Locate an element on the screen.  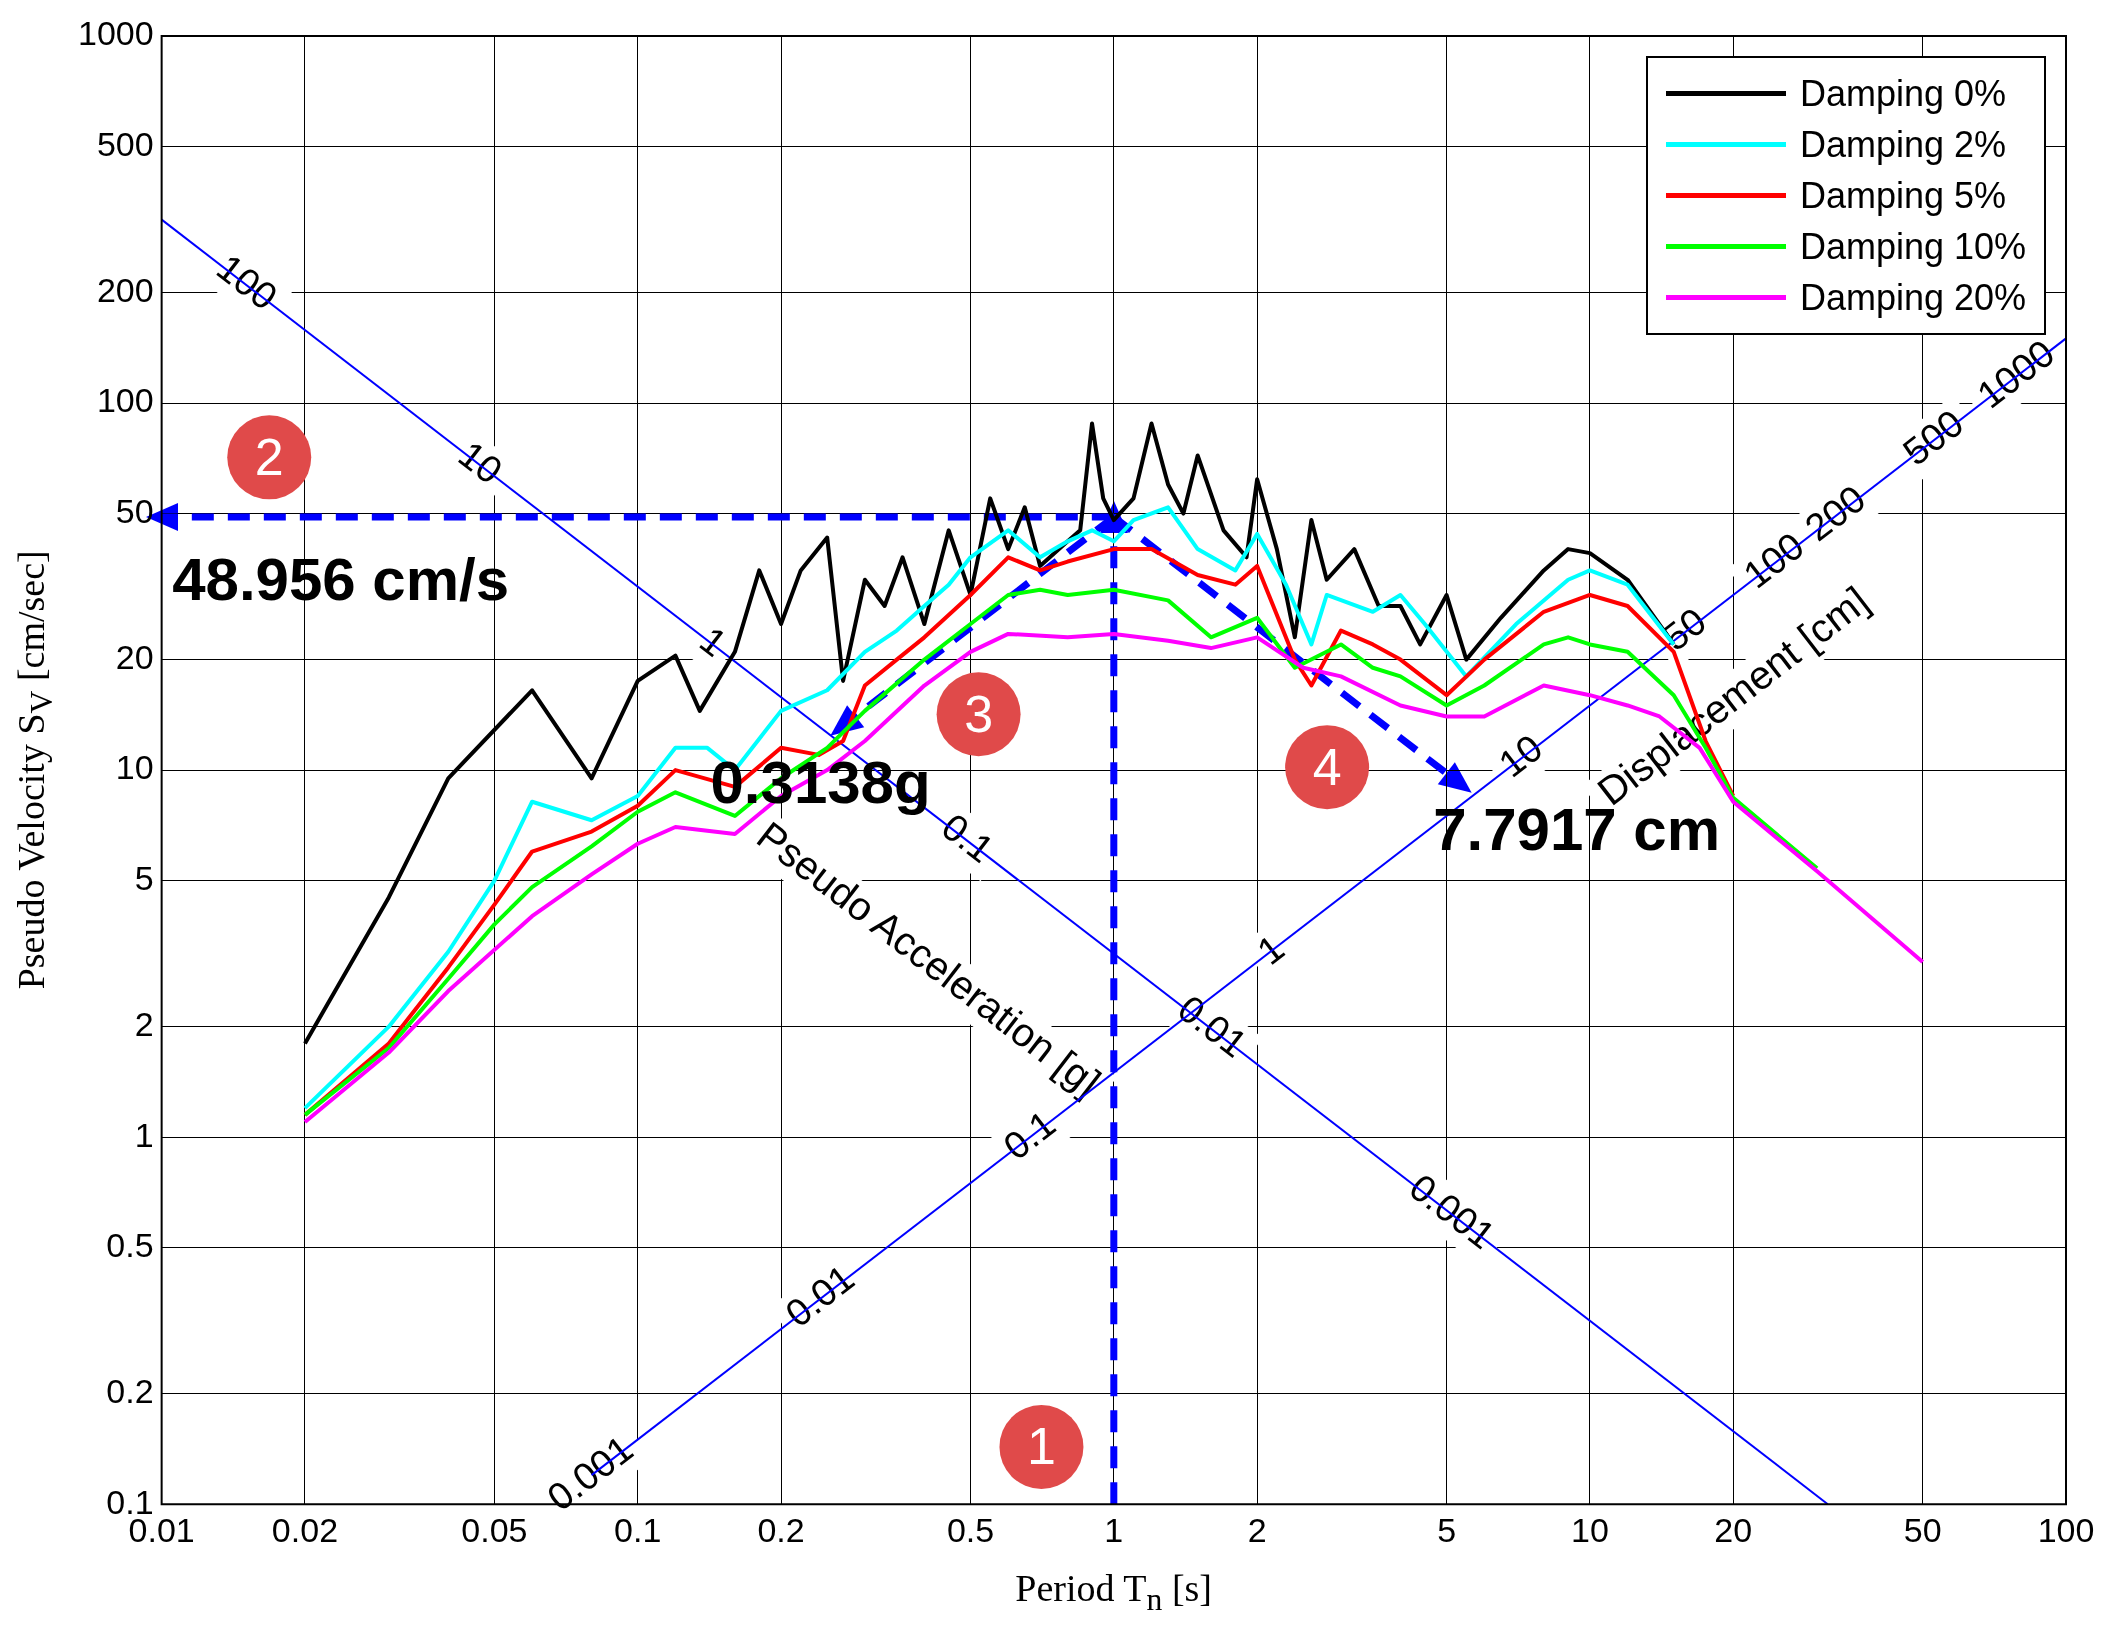
x-tick-label: 0.05 is located at coordinates (494, 1529).